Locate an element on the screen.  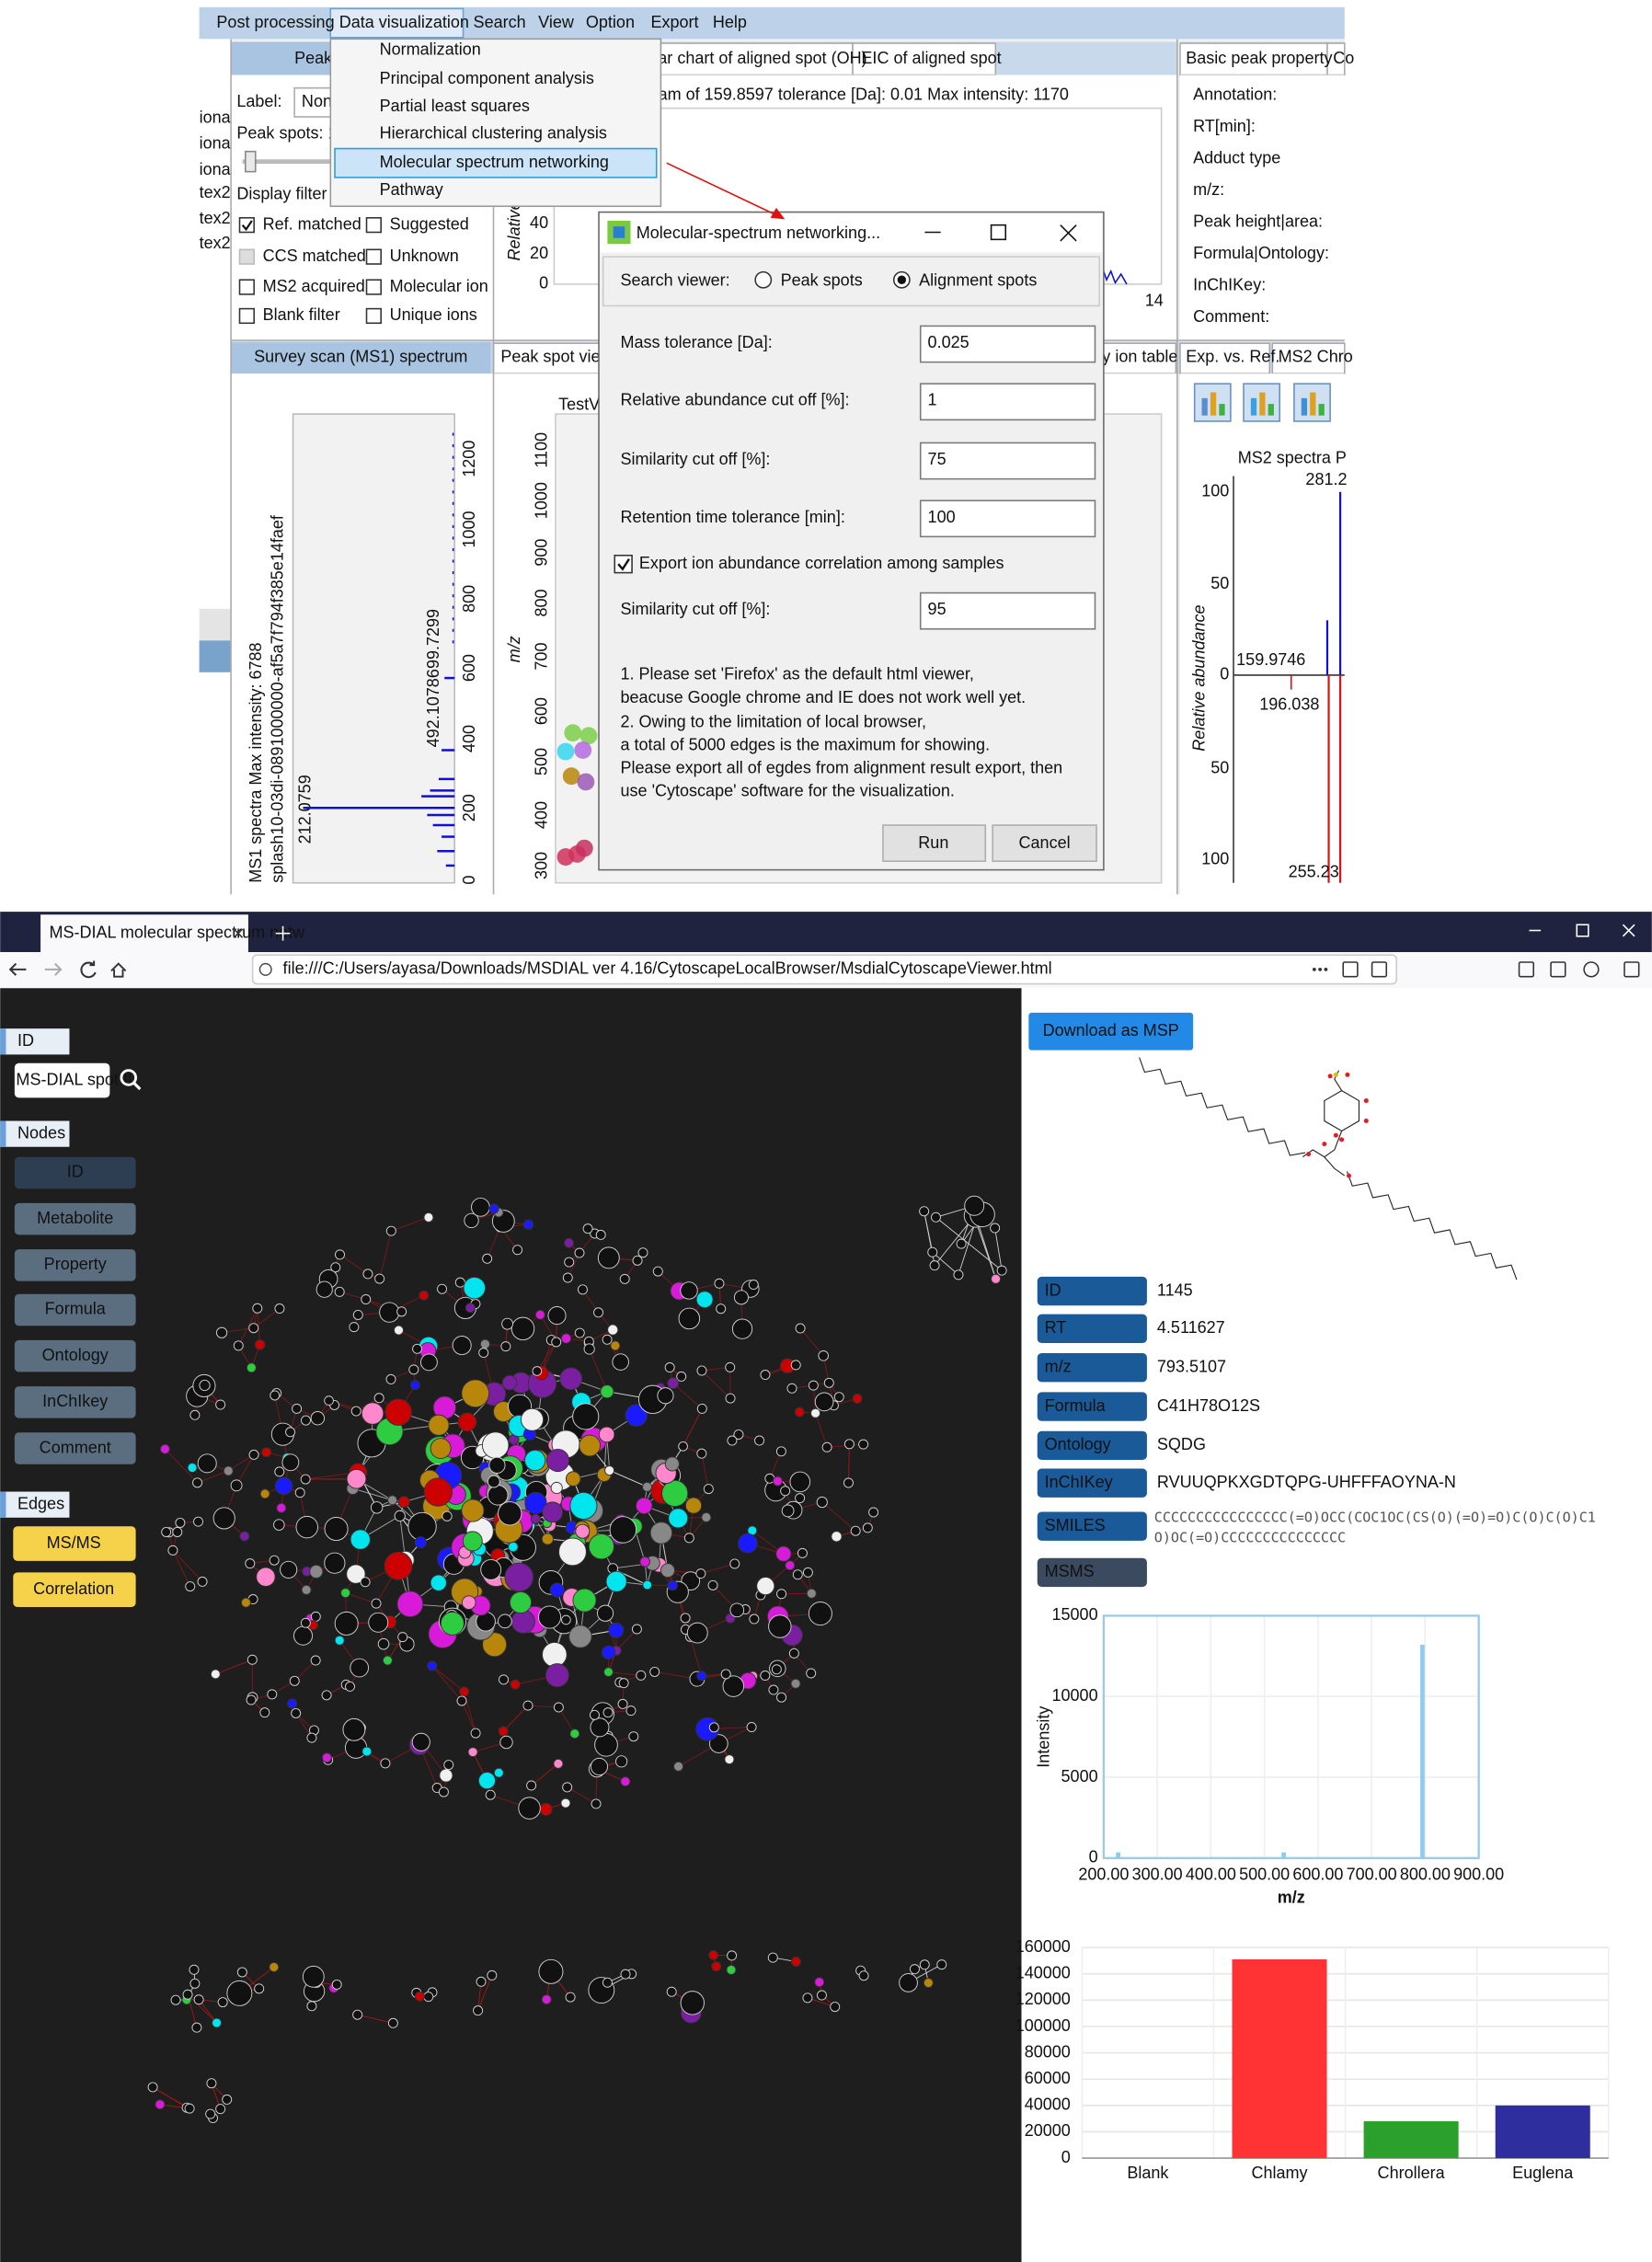
button-label: Metabolite is located at coordinates (75, 1218).